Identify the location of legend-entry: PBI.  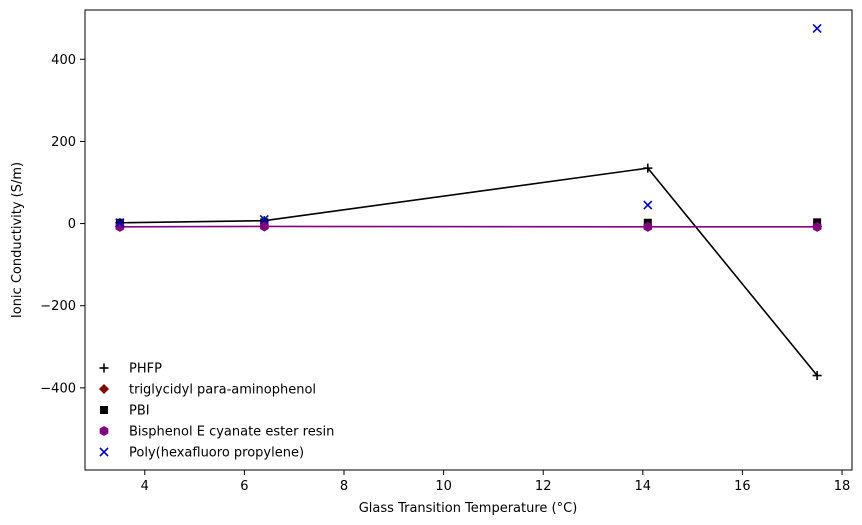
(125, 411).